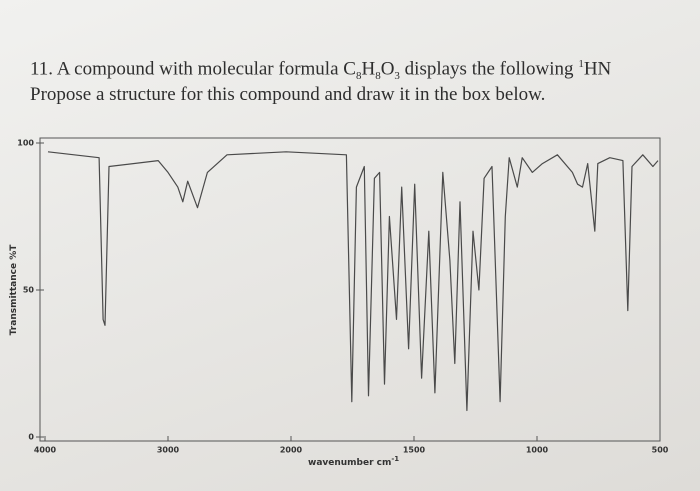 The width and height of the screenshot is (700, 491). I want to click on x-tick-label: 500, so click(660, 450).